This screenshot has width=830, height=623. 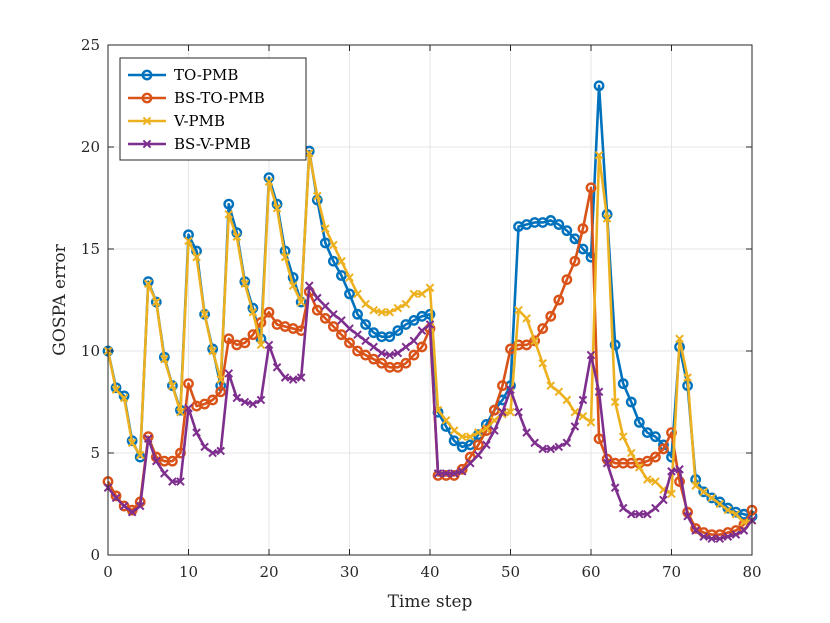 What do you see at coordinates (510, 572) in the screenshot?
I see `x-tick-label: 50` at bounding box center [510, 572].